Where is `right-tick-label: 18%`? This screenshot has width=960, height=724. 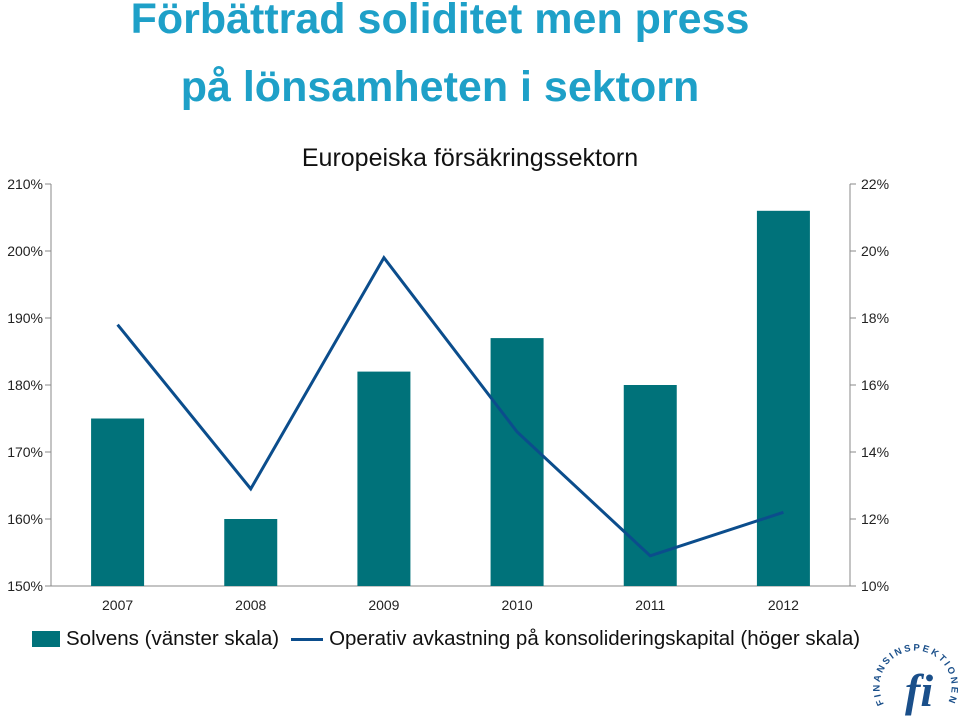
right-tick-label: 18% is located at coordinates (875, 318).